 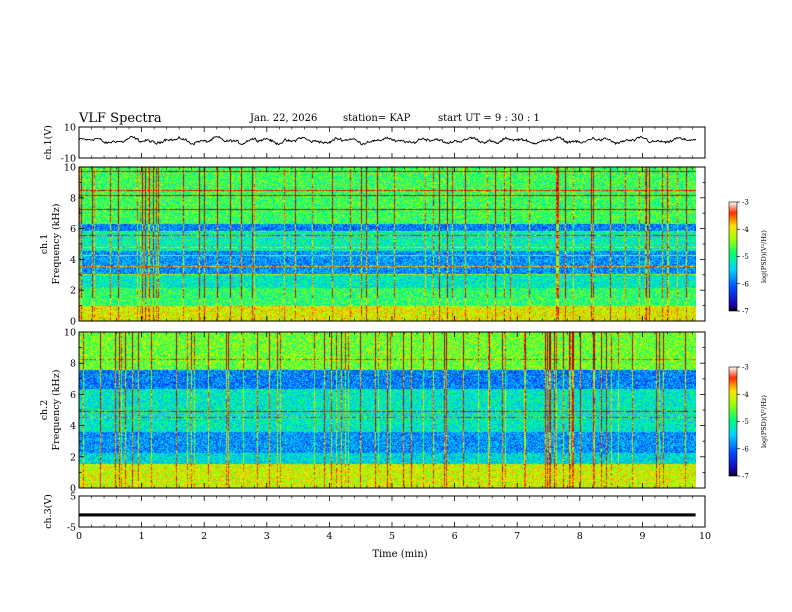 What do you see at coordinates (44, 410) in the screenshot?
I see `ch2-spectrogram-ylabel-channel: ch.2` at bounding box center [44, 410].